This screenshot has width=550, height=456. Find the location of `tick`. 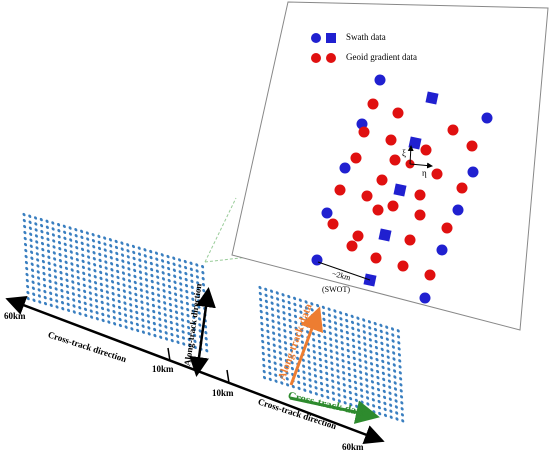

tick is located at coordinates (169, 354).